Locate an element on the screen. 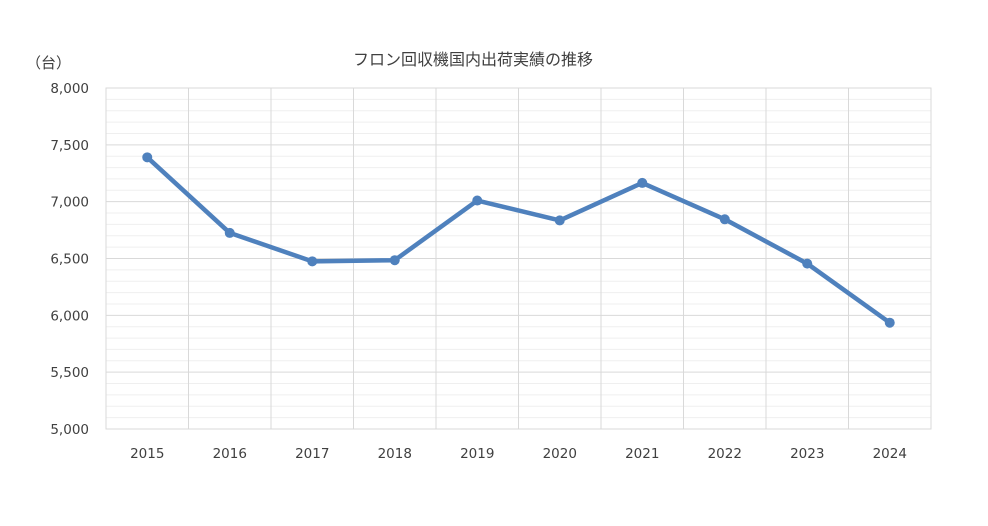  y-tick-label: 6,000 is located at coordinates (69, 316).